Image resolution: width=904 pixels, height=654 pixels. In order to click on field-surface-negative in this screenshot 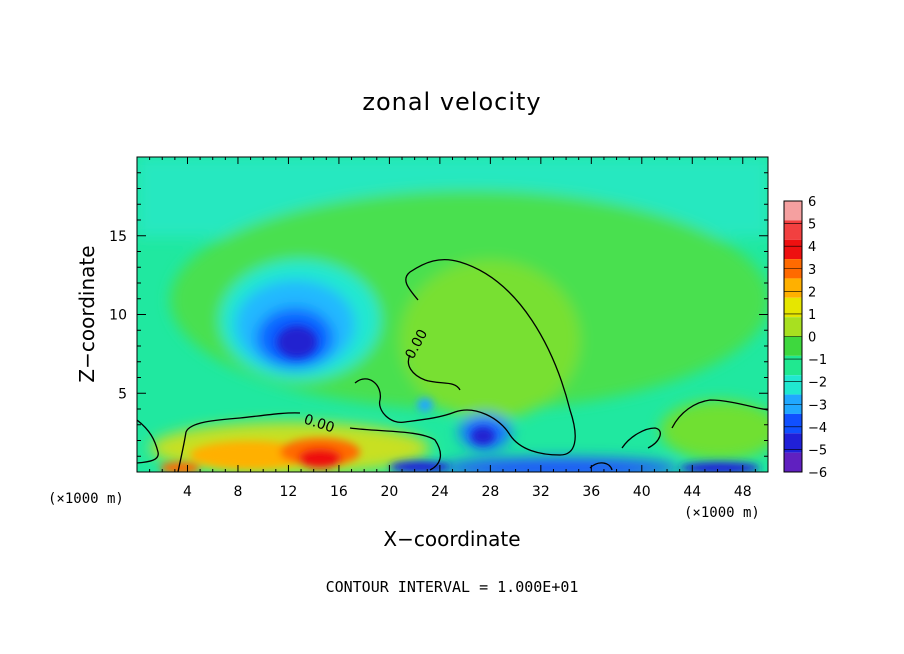, I will do `click(560, 465)`.